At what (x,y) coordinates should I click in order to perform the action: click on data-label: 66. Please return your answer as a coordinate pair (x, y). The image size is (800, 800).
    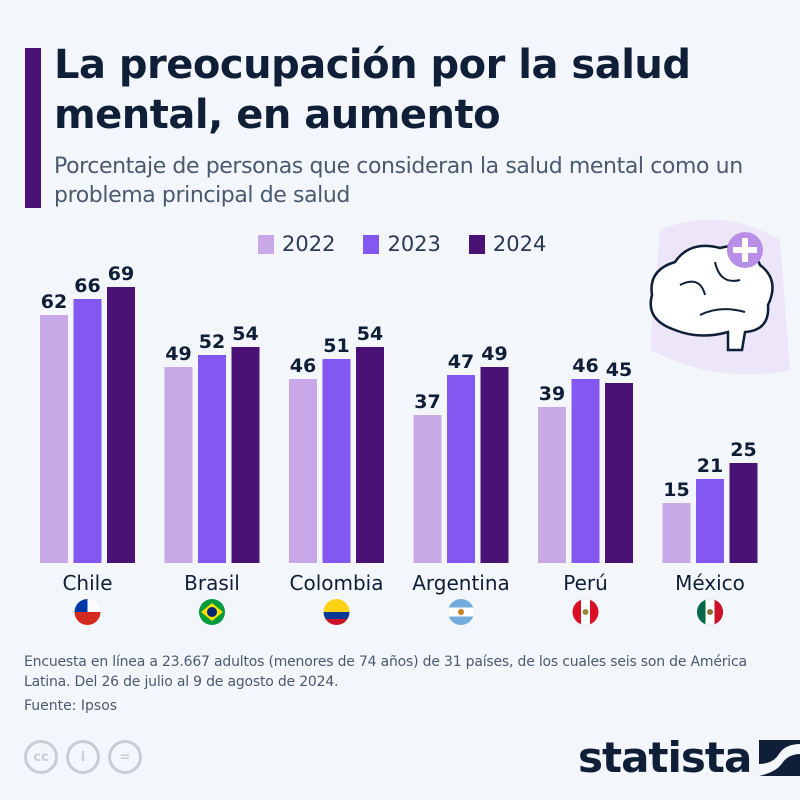
    Looking at the image, I should click on (87, 286).